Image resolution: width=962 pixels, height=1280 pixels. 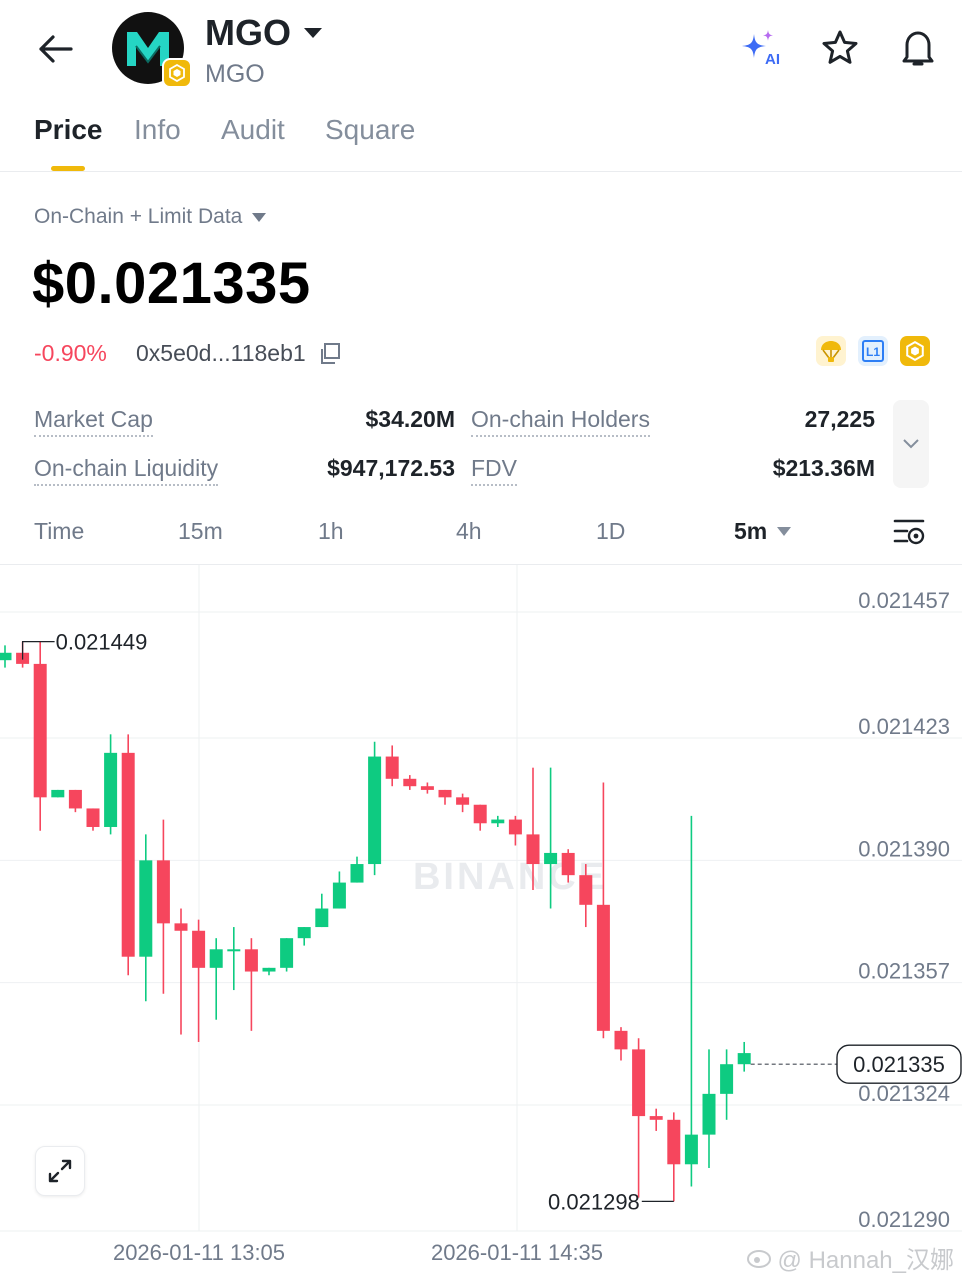 I want to click on interval-4h: 4h, so click(x=469, y=531).